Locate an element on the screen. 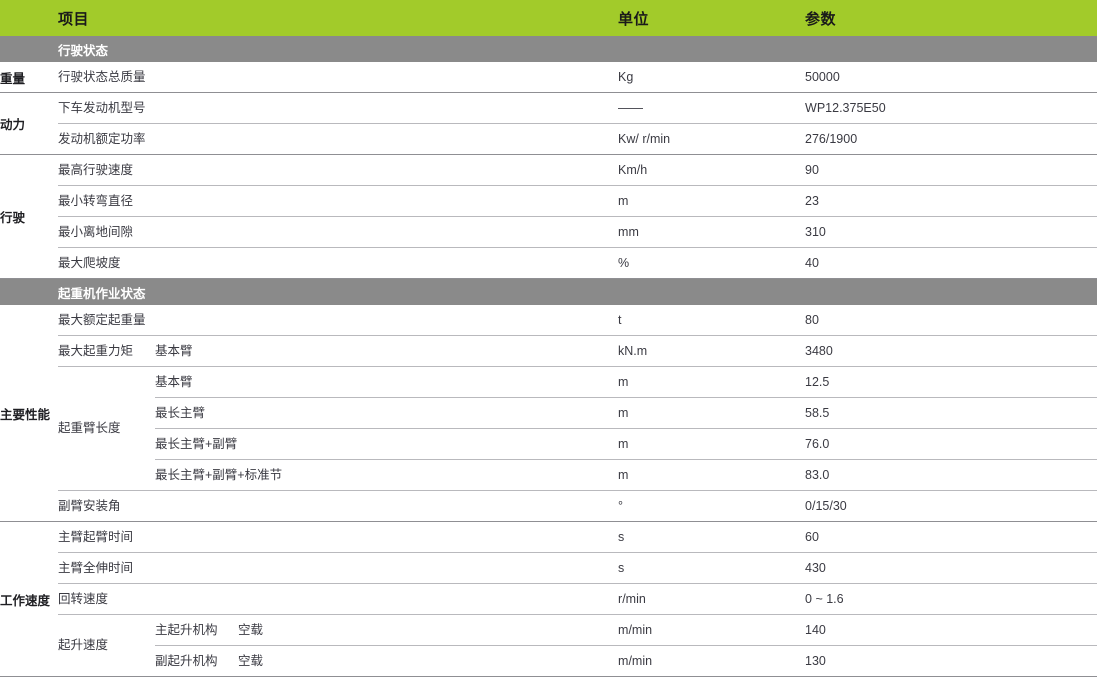 The width and height of the screenshot is (1097, 677). item-label: 行驶状态总质量 is located at coordinates (338, 77).